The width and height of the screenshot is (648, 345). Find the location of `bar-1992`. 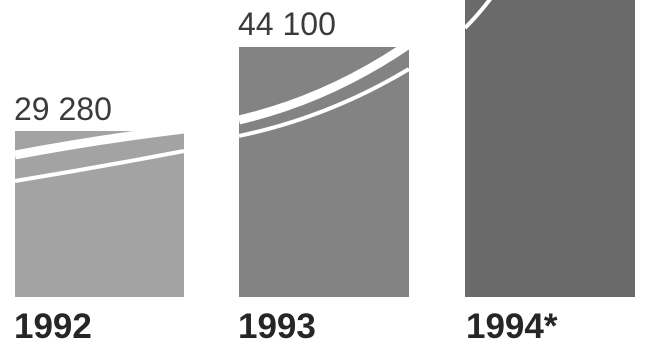

bar-1992 is located at coordinates (99, 214).